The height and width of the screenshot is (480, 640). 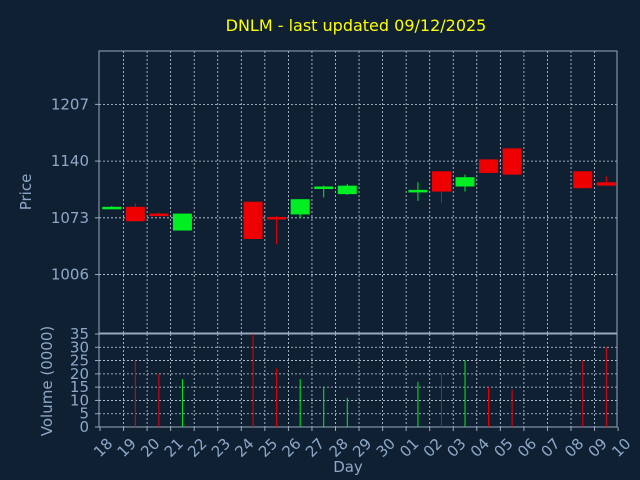 I want to click on day-tick-label: 26, so click(x=291, y=448).